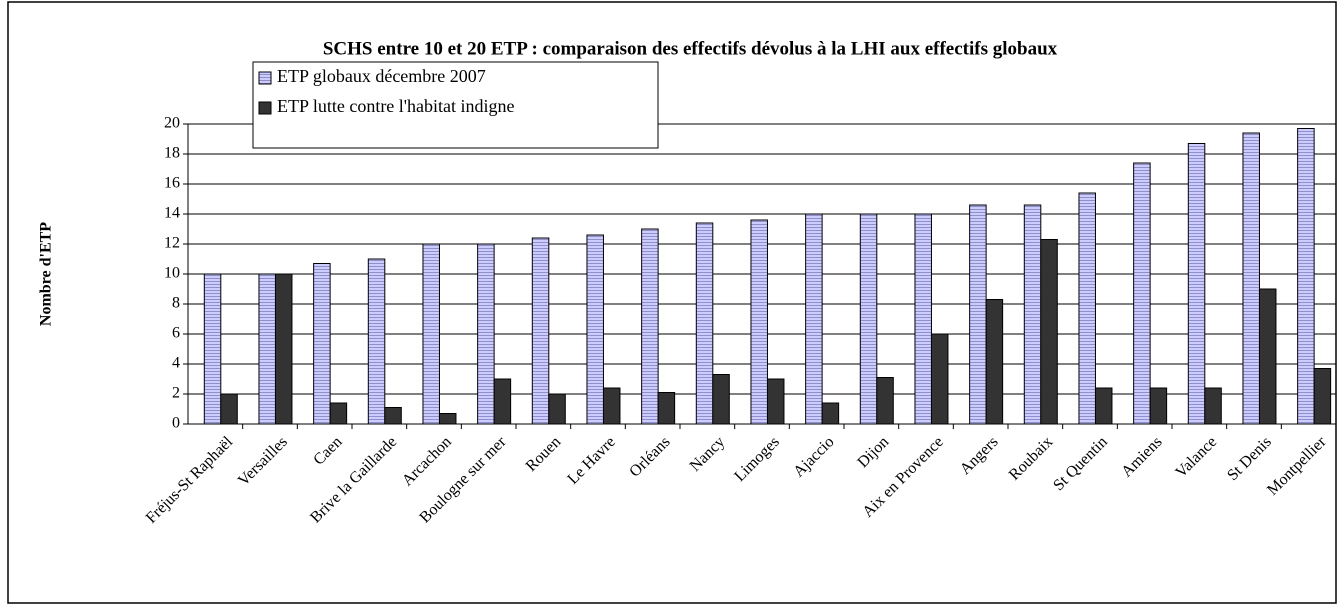 The image size is (1343, 606). I want to click on y-tick-label: 2, so click(176, 393).